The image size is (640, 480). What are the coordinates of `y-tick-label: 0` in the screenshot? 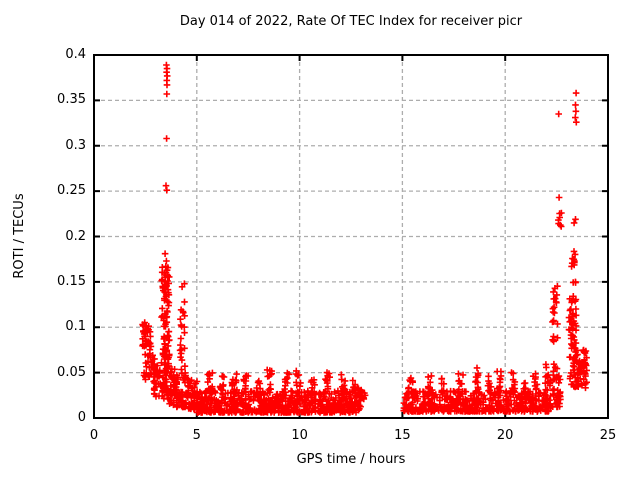 It's located at (81, 417).